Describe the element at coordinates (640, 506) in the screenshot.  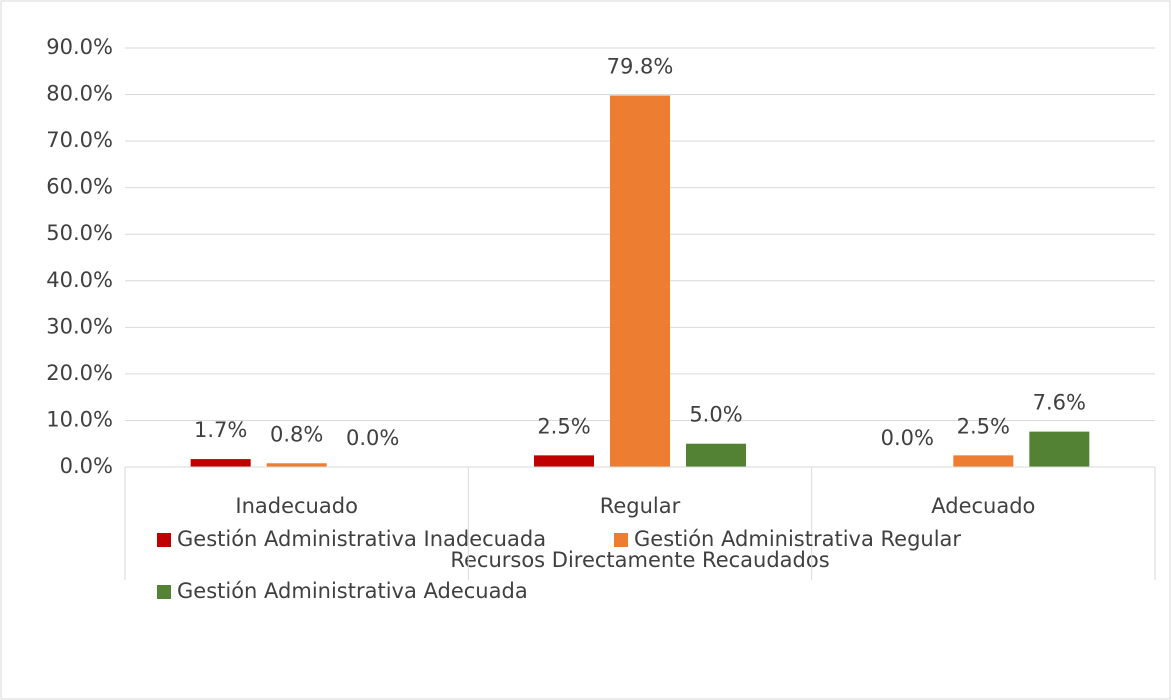
I see `x-tick-label: Regular` at that location.